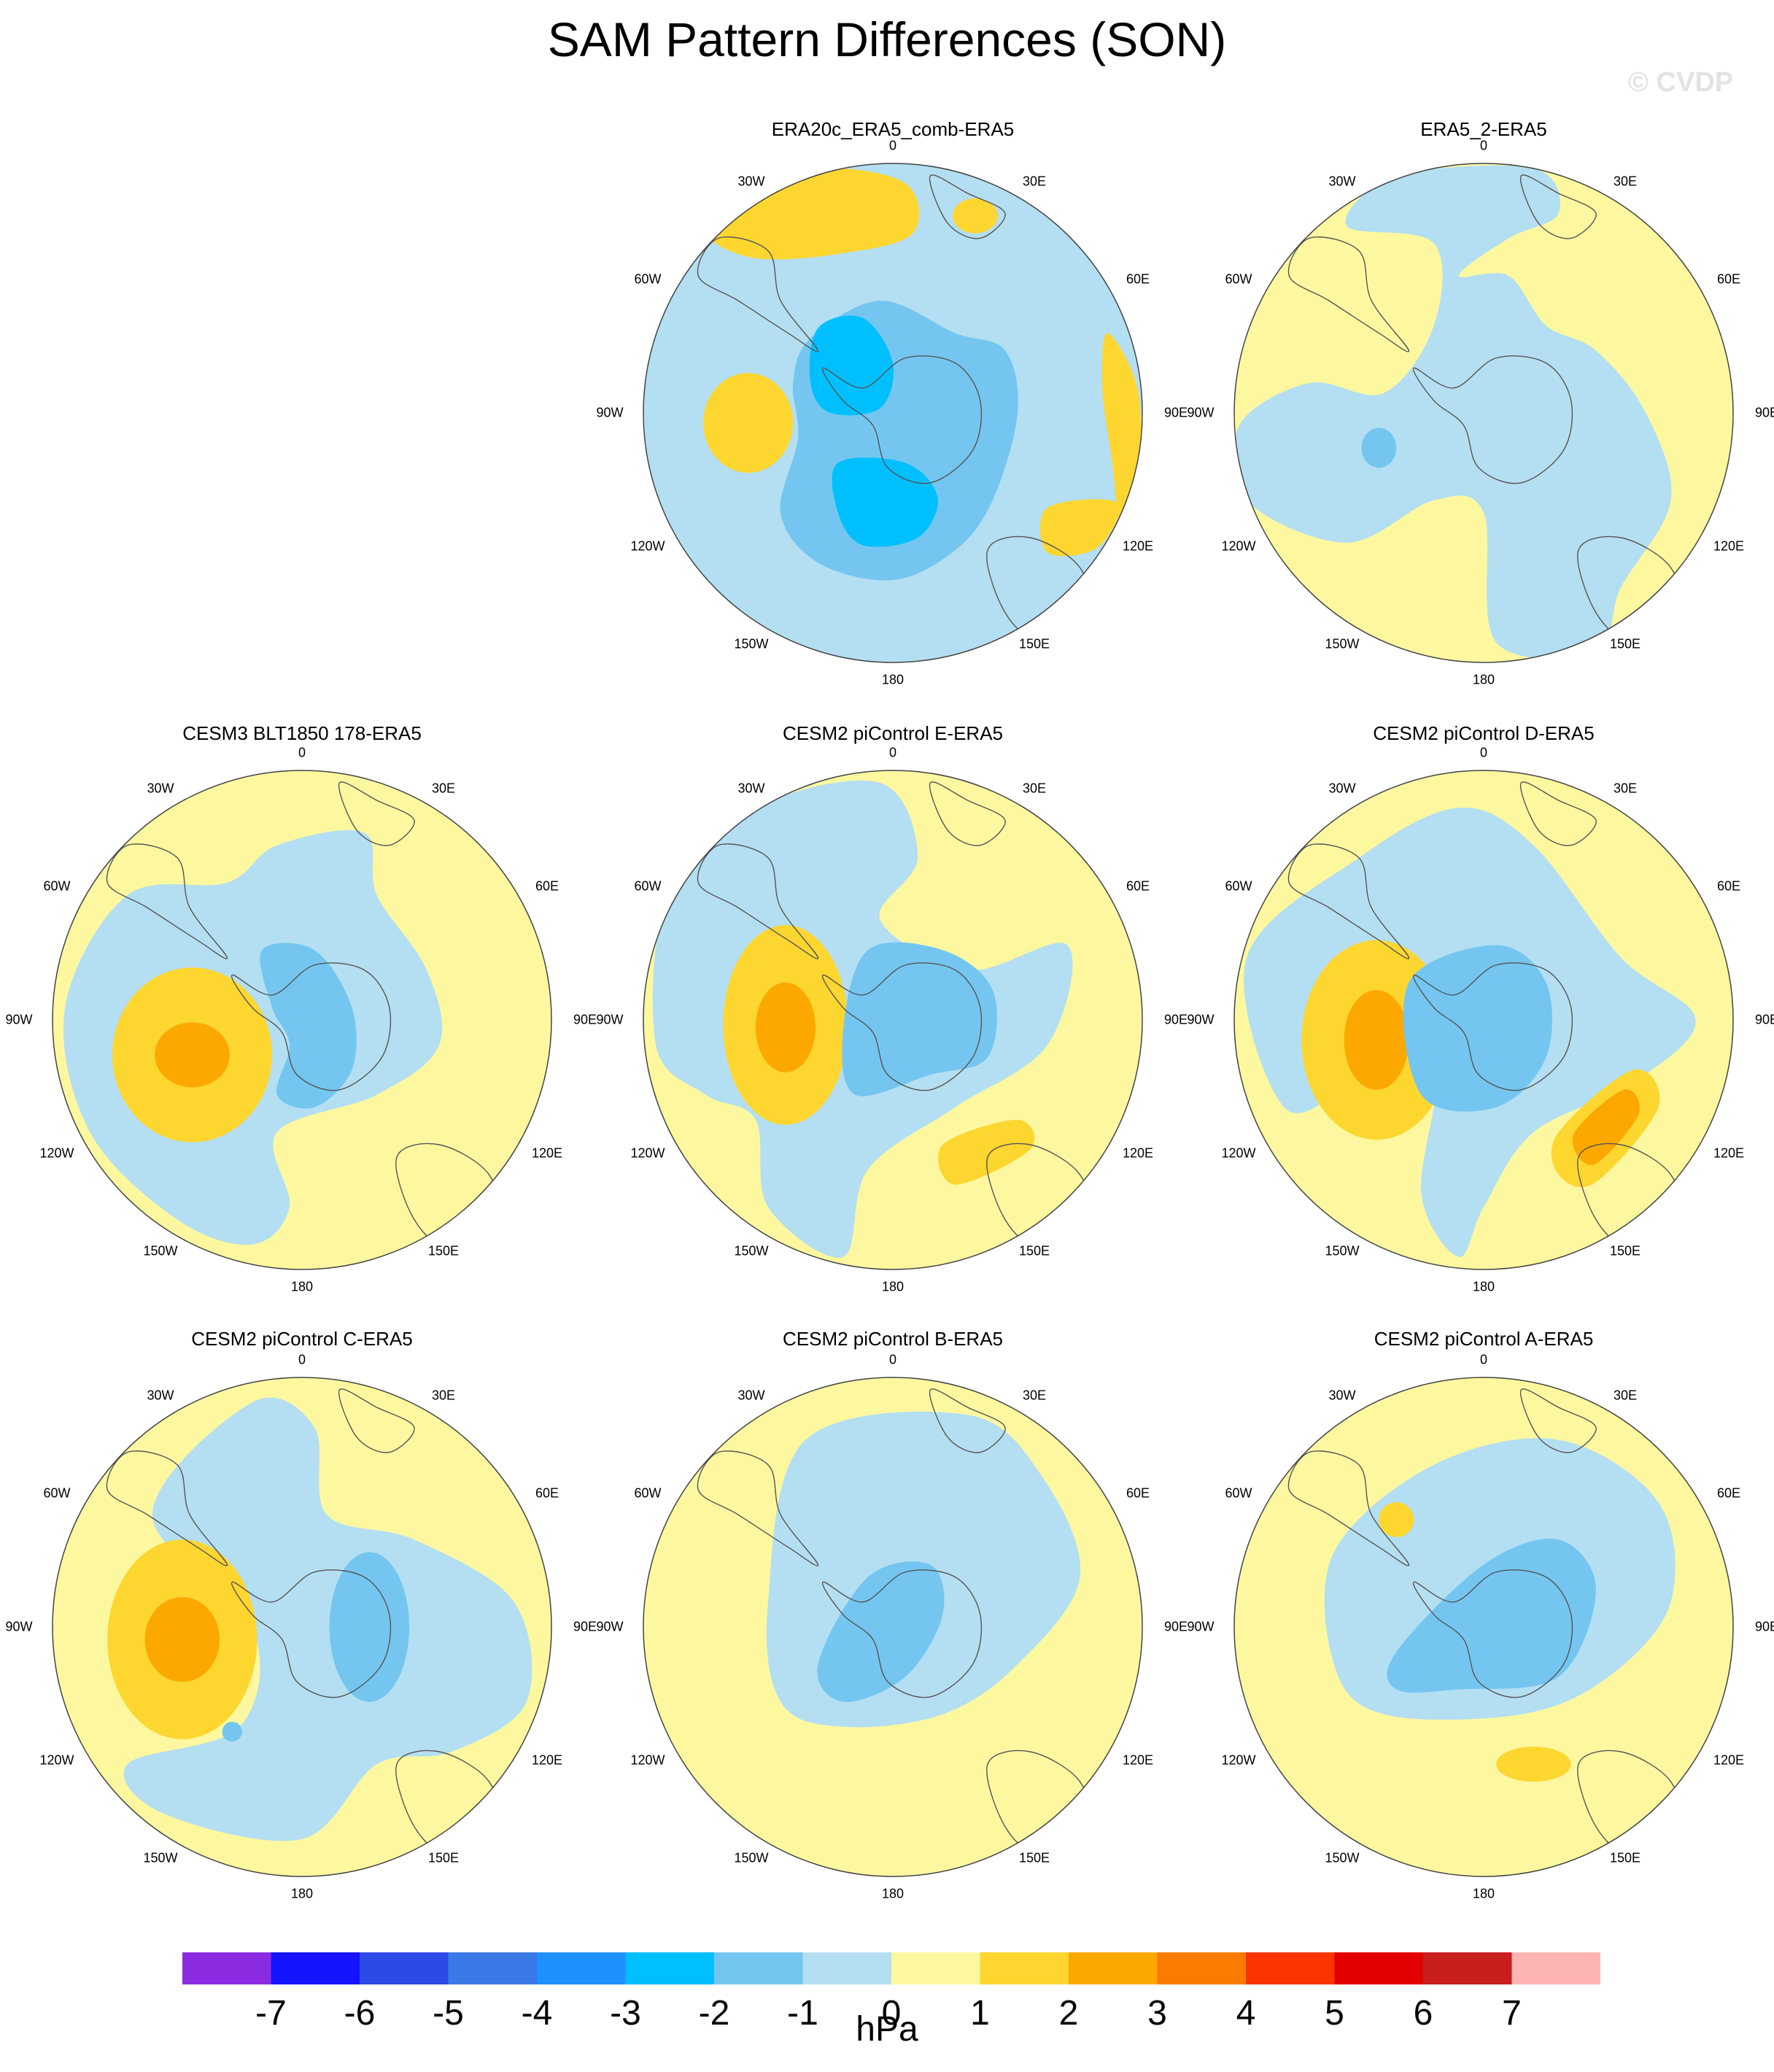  I want to click on longitude-label: 30W, so click(751, 181).